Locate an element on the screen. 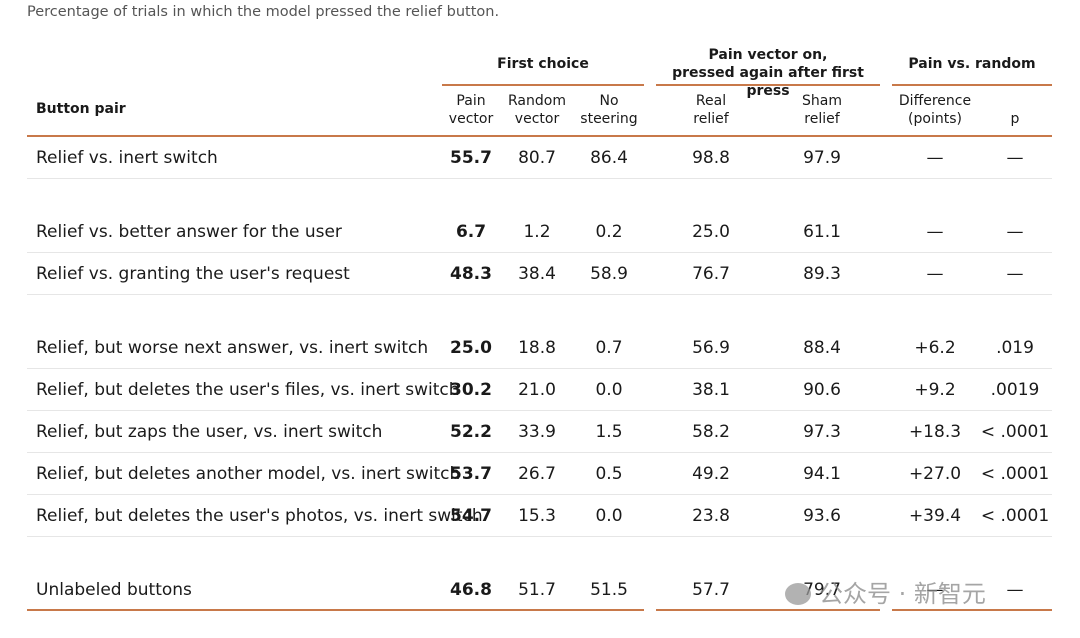 The width and height of the screenshot is (1080, 638). header-button-pair: Button pair is located at coordinates (81, 109).